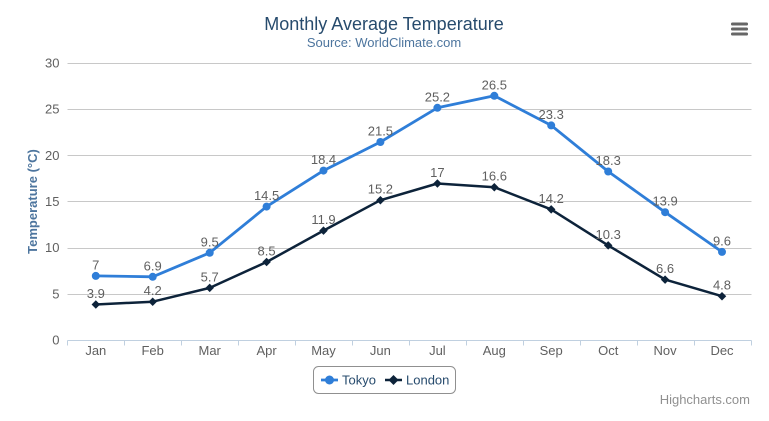 This screenshot has height=421, width=769. What do you see at coordinates (380, 350) in the screenshot?
I see `svg-text: Jun` at bounding box center [380, 350].